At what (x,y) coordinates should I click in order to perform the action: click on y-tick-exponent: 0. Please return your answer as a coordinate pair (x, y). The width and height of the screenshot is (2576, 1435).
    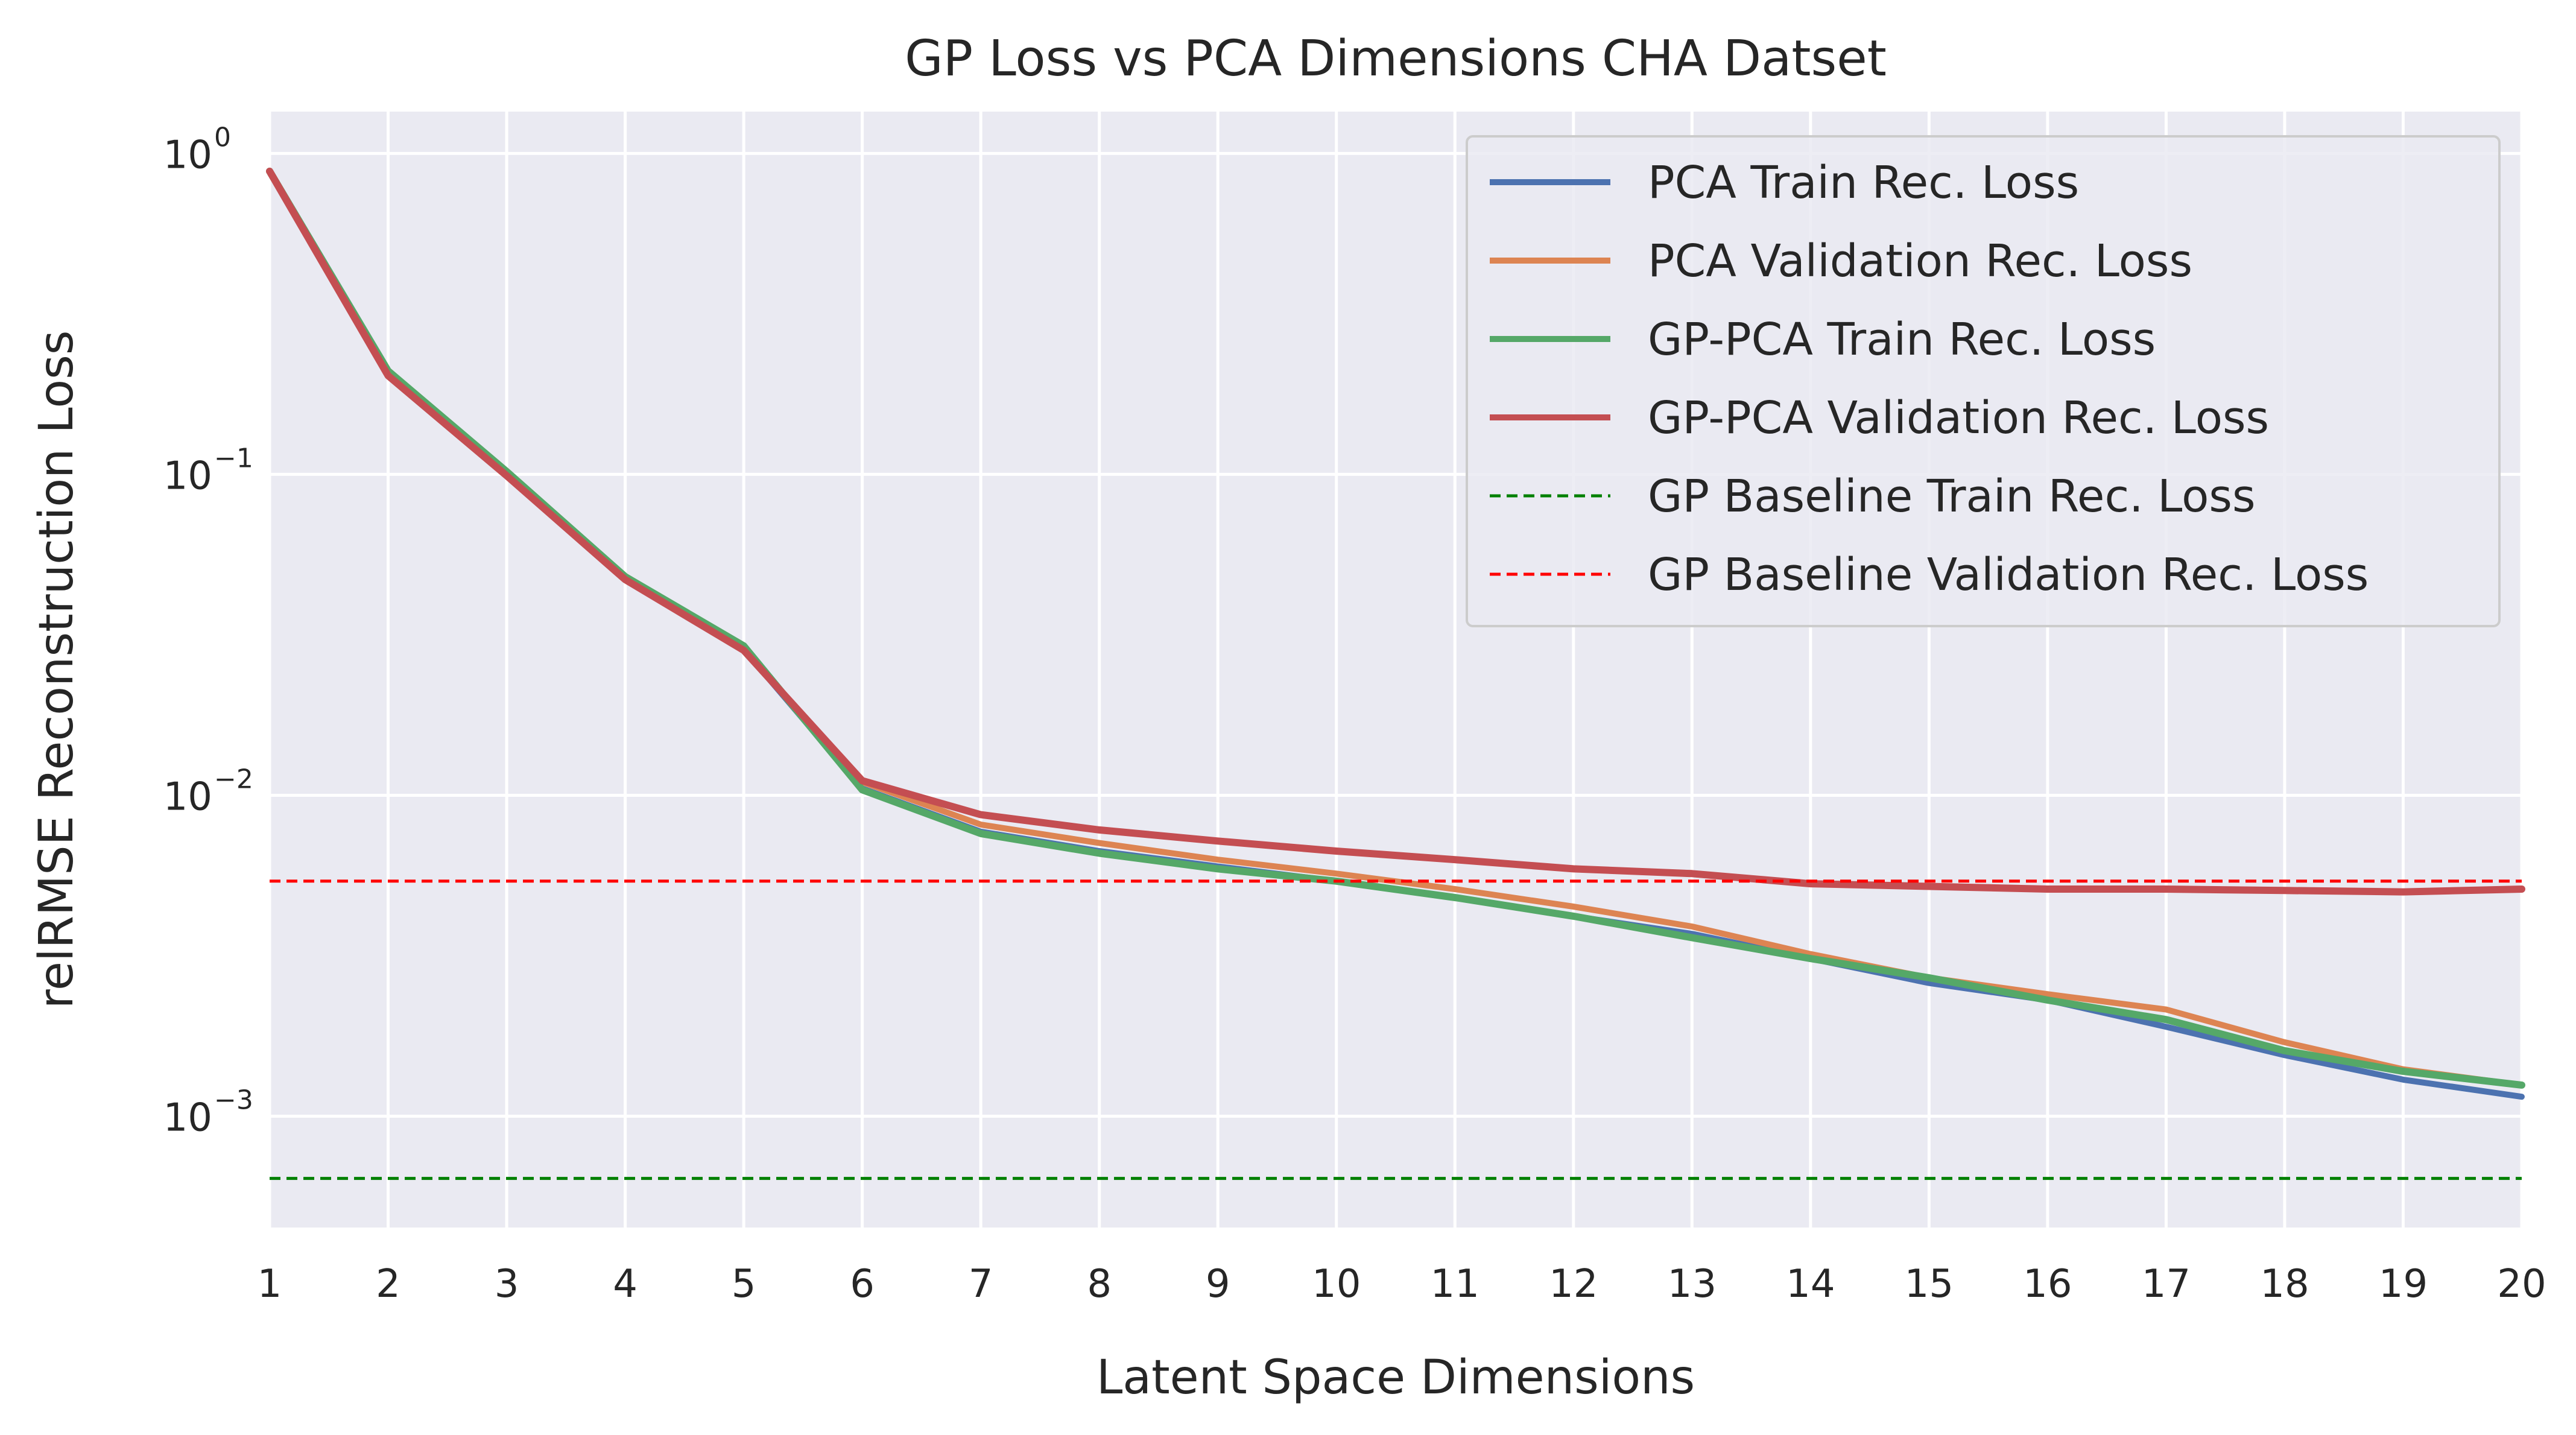
    Looking at the image, I should click on (222, 137).